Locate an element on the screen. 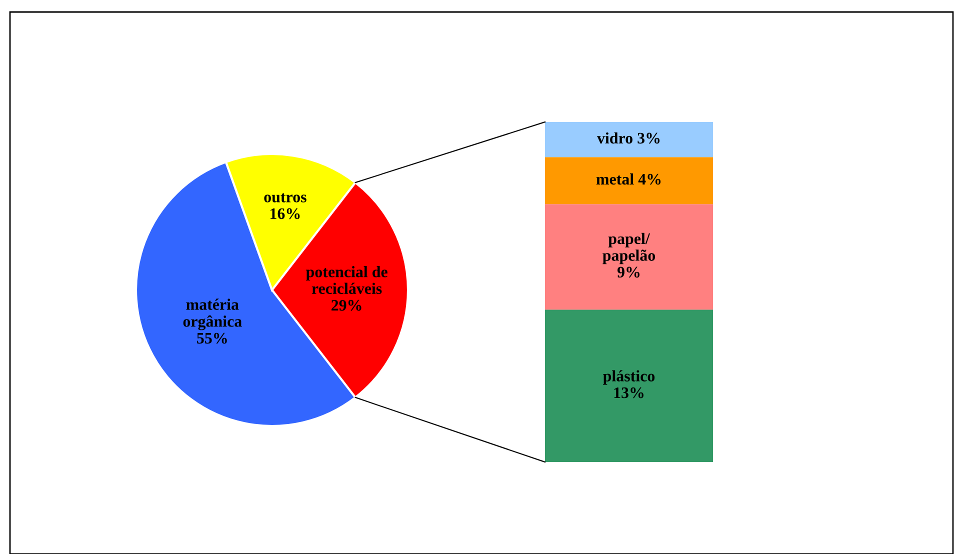 This screenshot has width=954, height=554. series-label: papel/ papelão is located at coordinates (629, 248).